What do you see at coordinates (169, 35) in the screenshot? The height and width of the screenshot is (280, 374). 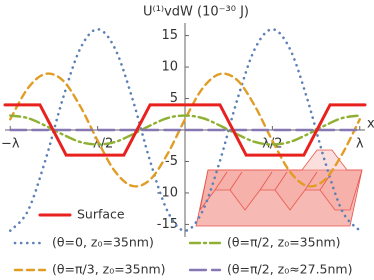 I see `y-tick-label: 15` at bounding box center [169, 35].